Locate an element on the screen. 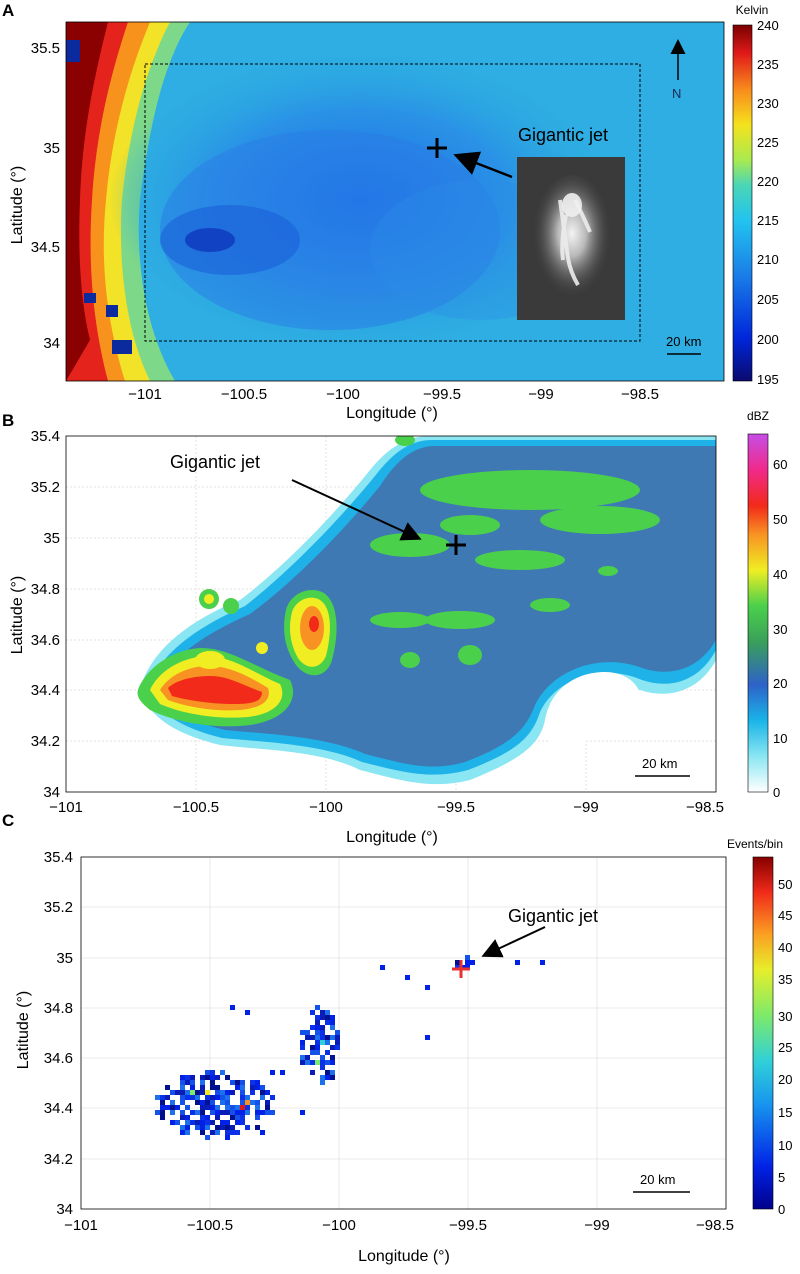  x-axis-label-c: Longitude (°) is located at coordinates (404, 1256).